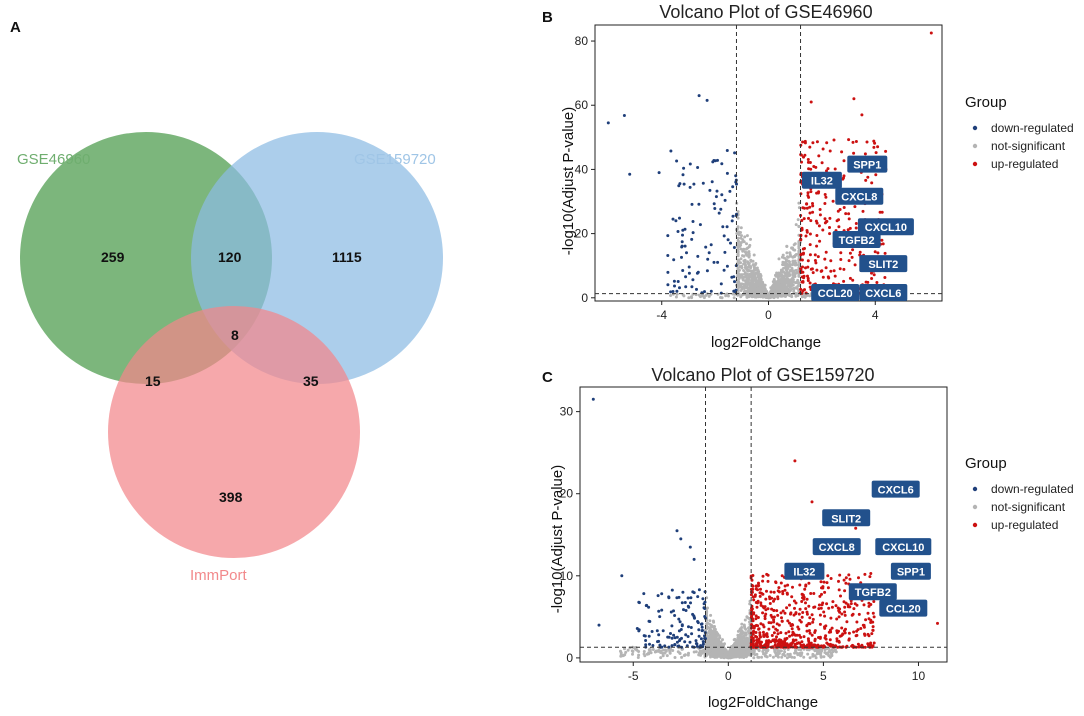 The height and width of the screenshot is (716, 1084). What do you see at coordinates (230, 257) in the screenshot?
I see `venn-count-gse46960-gse159720: 120` at bounding box center [230, 257].